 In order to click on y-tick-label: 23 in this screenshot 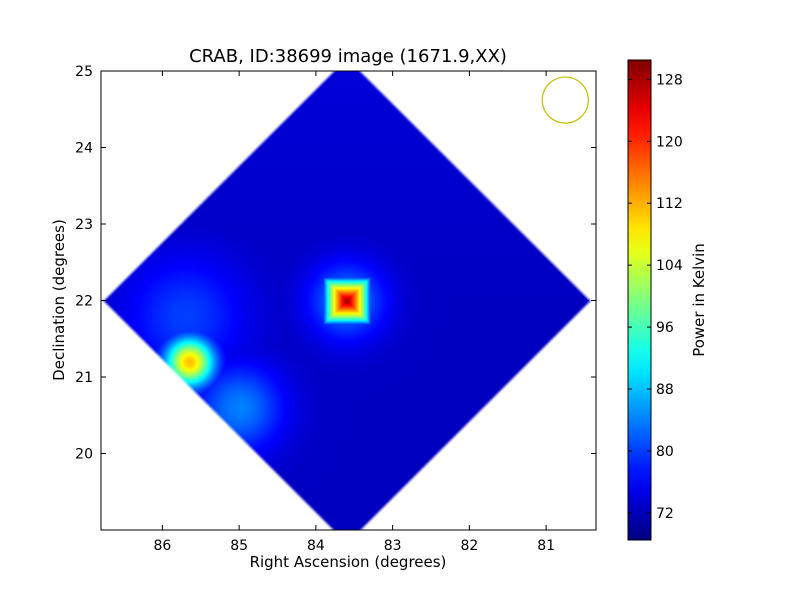, I will do `click(84, 225)`.